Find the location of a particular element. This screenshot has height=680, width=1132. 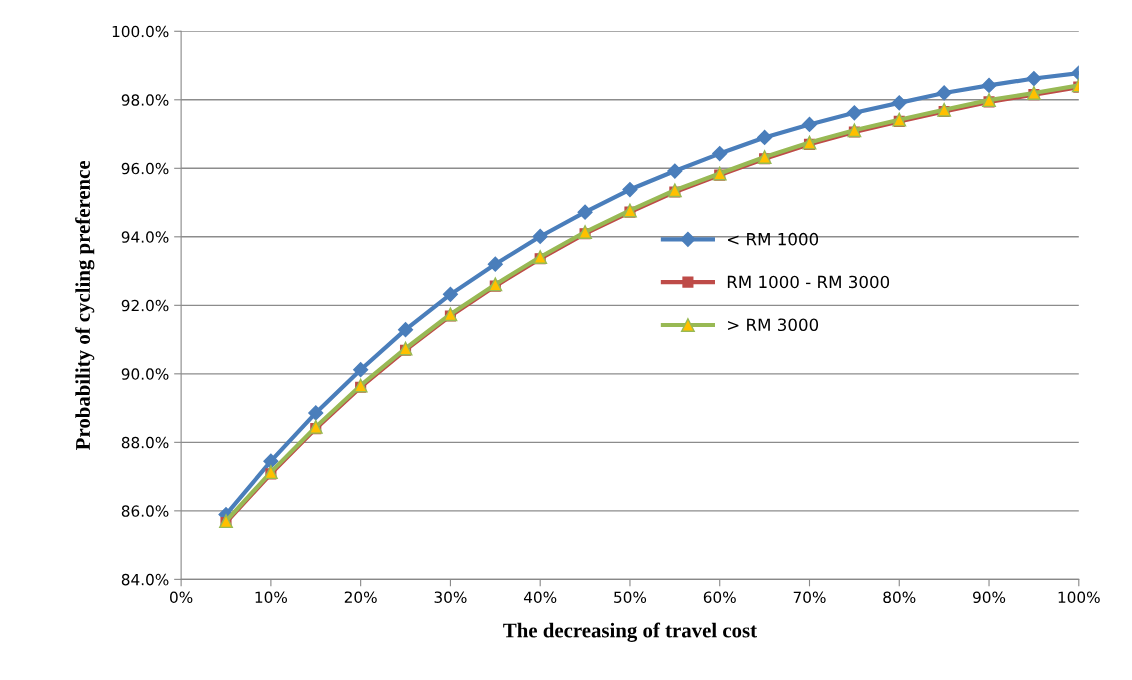

x-tick-label: 60% is located at coordinates (719, 597).